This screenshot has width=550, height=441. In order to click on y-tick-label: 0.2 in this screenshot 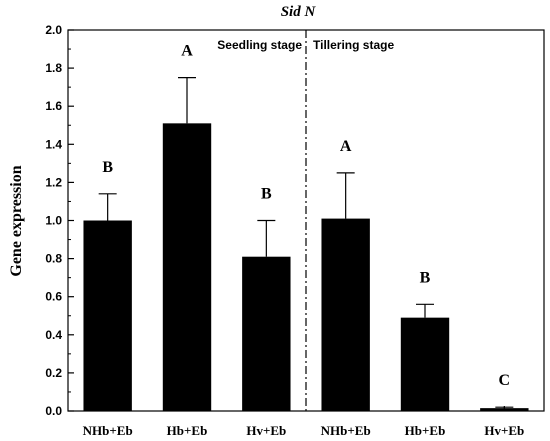, I will do `click(53, 373)`.